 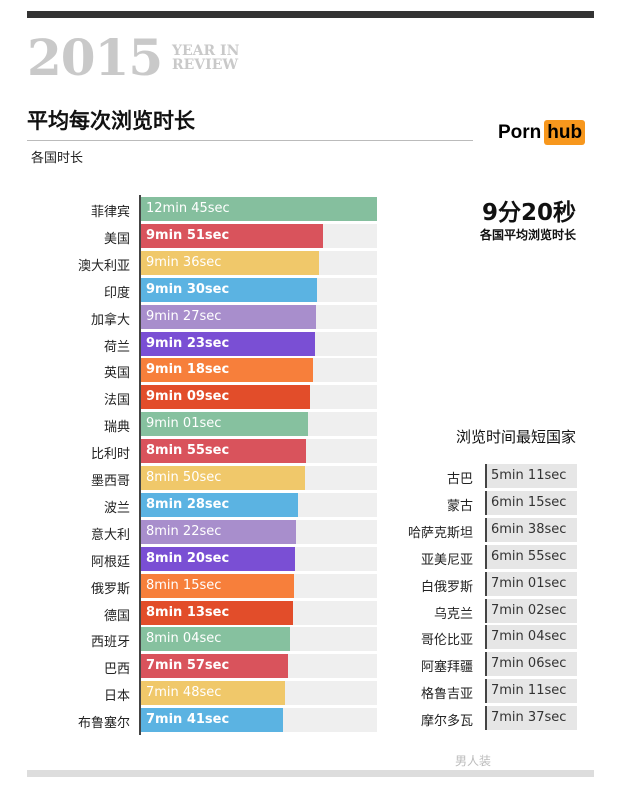 What do you see at coordinates (188, 504) in the screenshot?
I see `bar-value-label: 8min 28sec` at bounding box center [188, 504].